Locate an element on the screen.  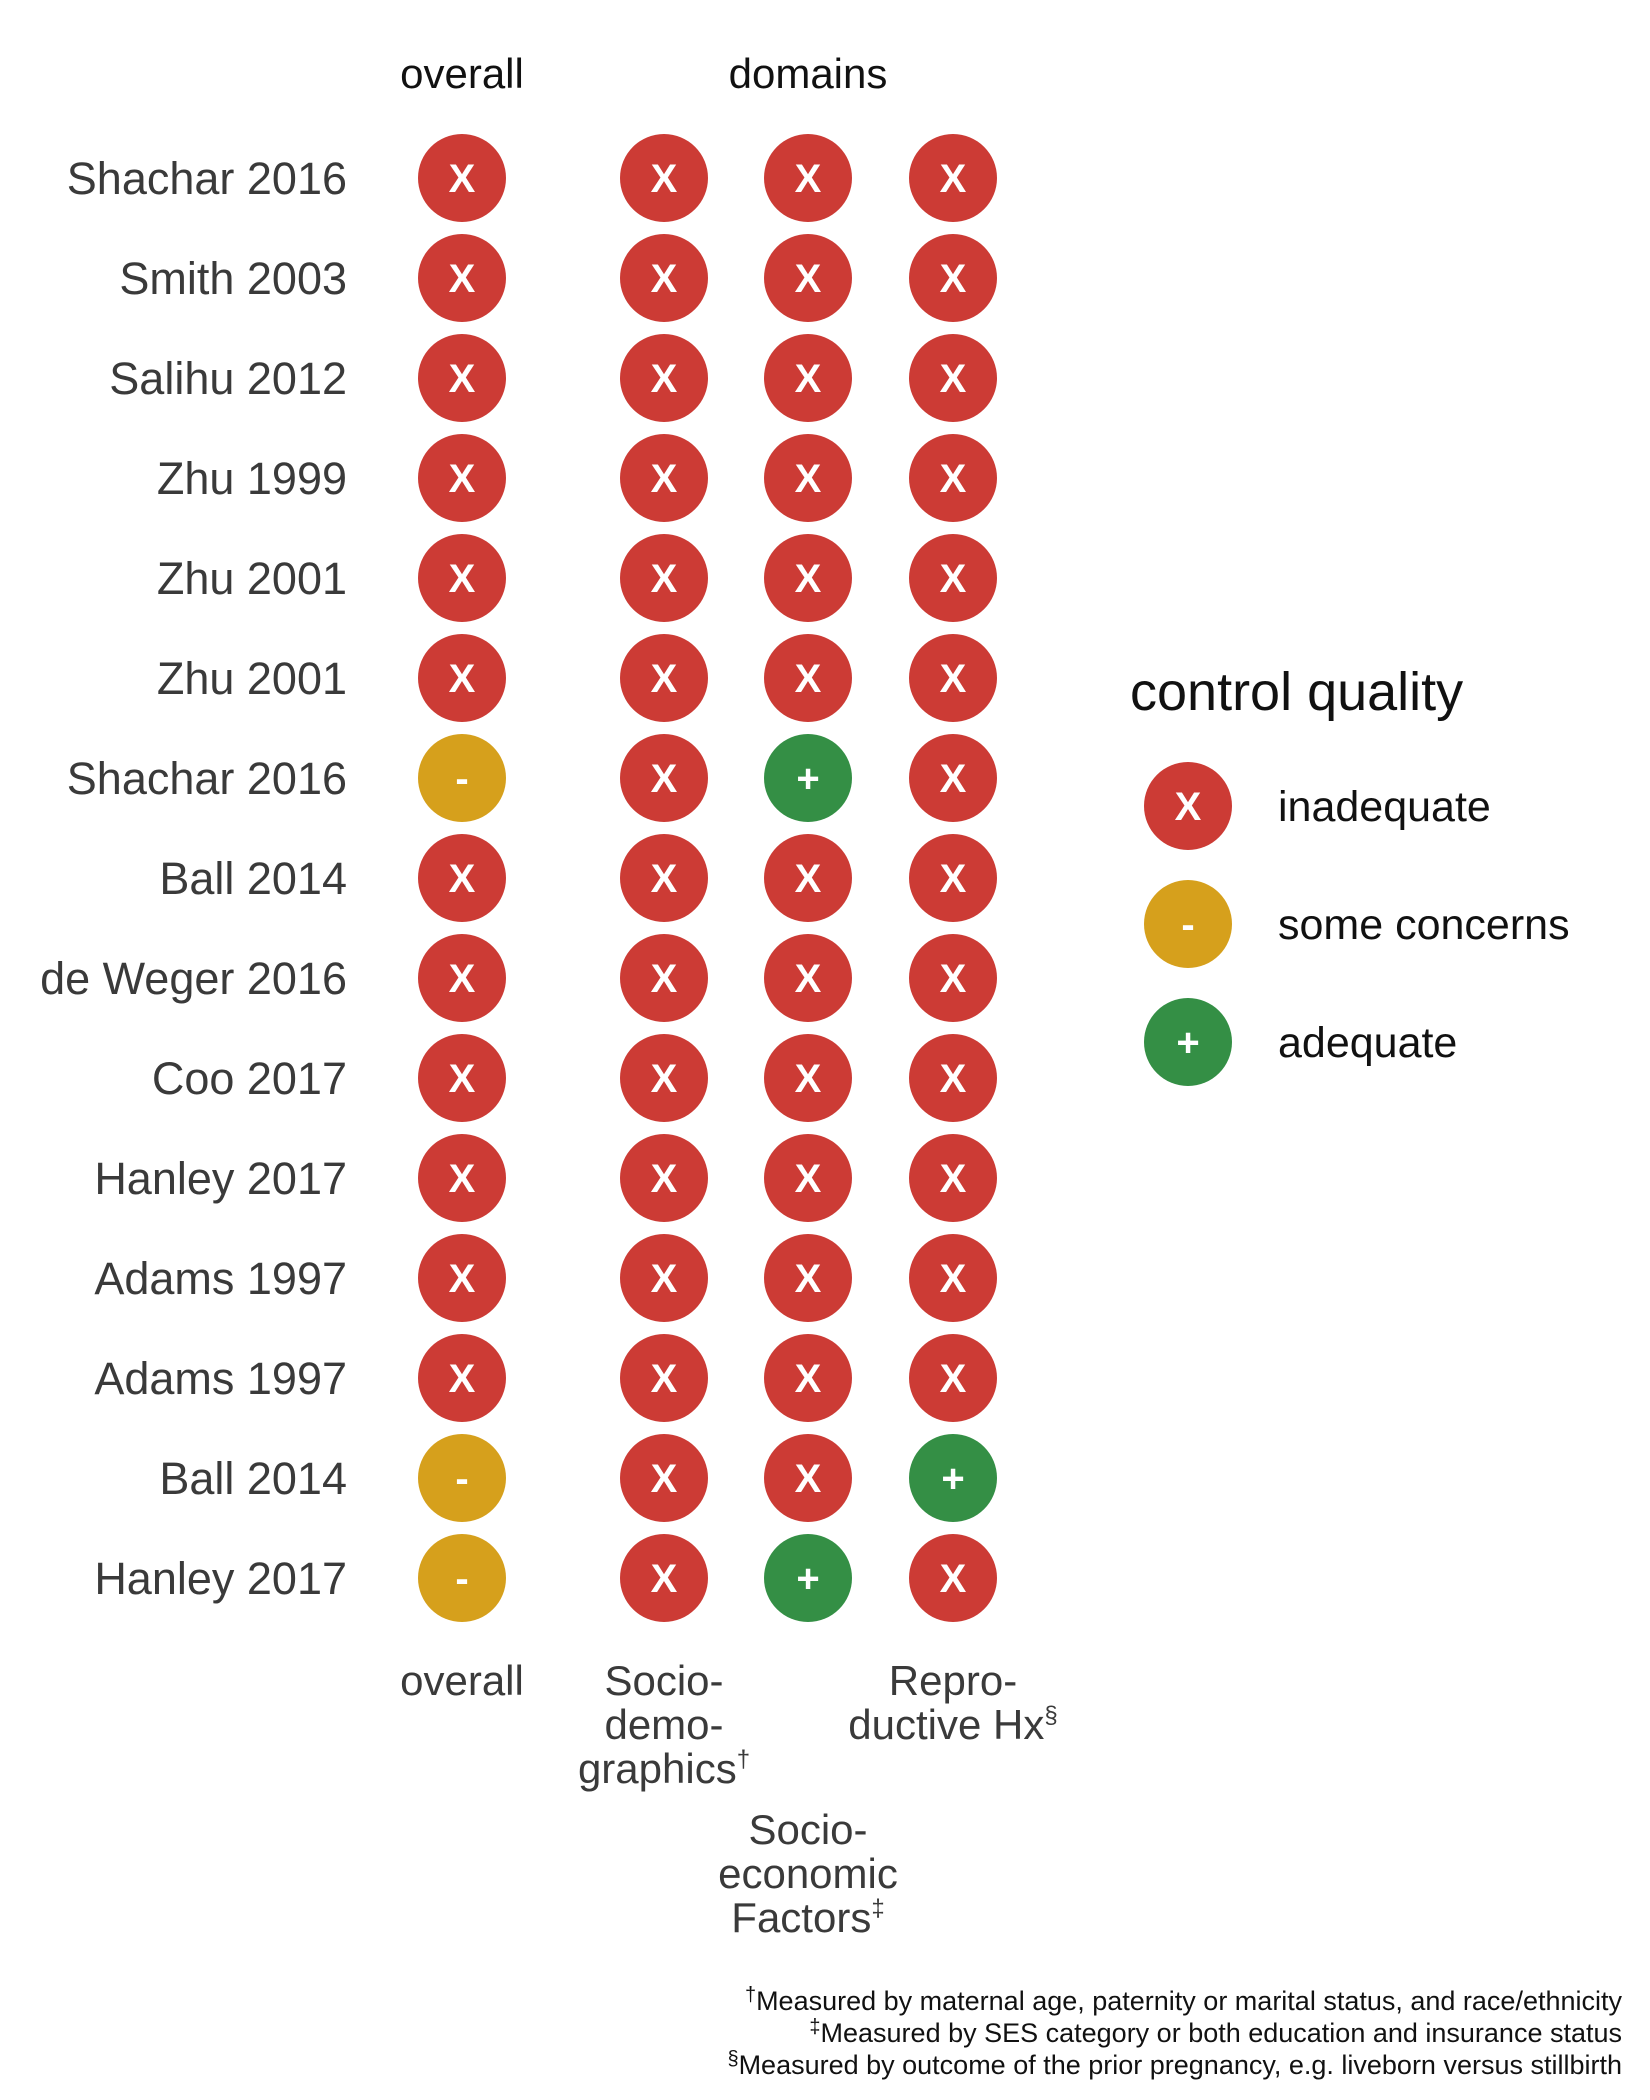
table-row: Hanley 2017 X X X X is located at coordinates (545, 1178).